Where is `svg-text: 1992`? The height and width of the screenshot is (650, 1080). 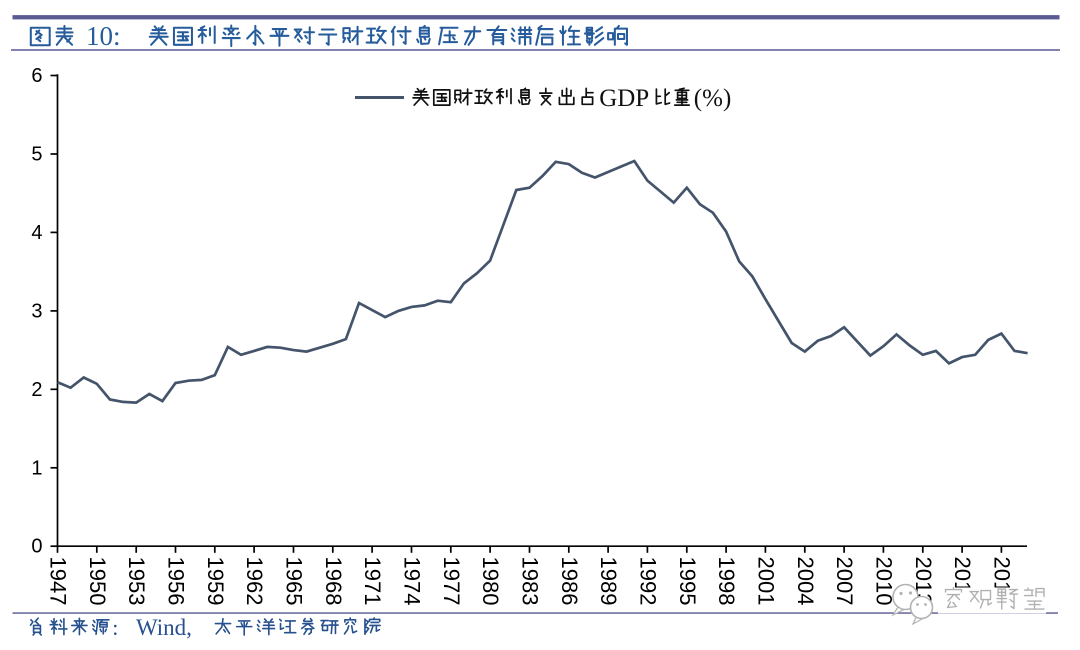 svg-text: 1992 is located at coordinates (647, 581).